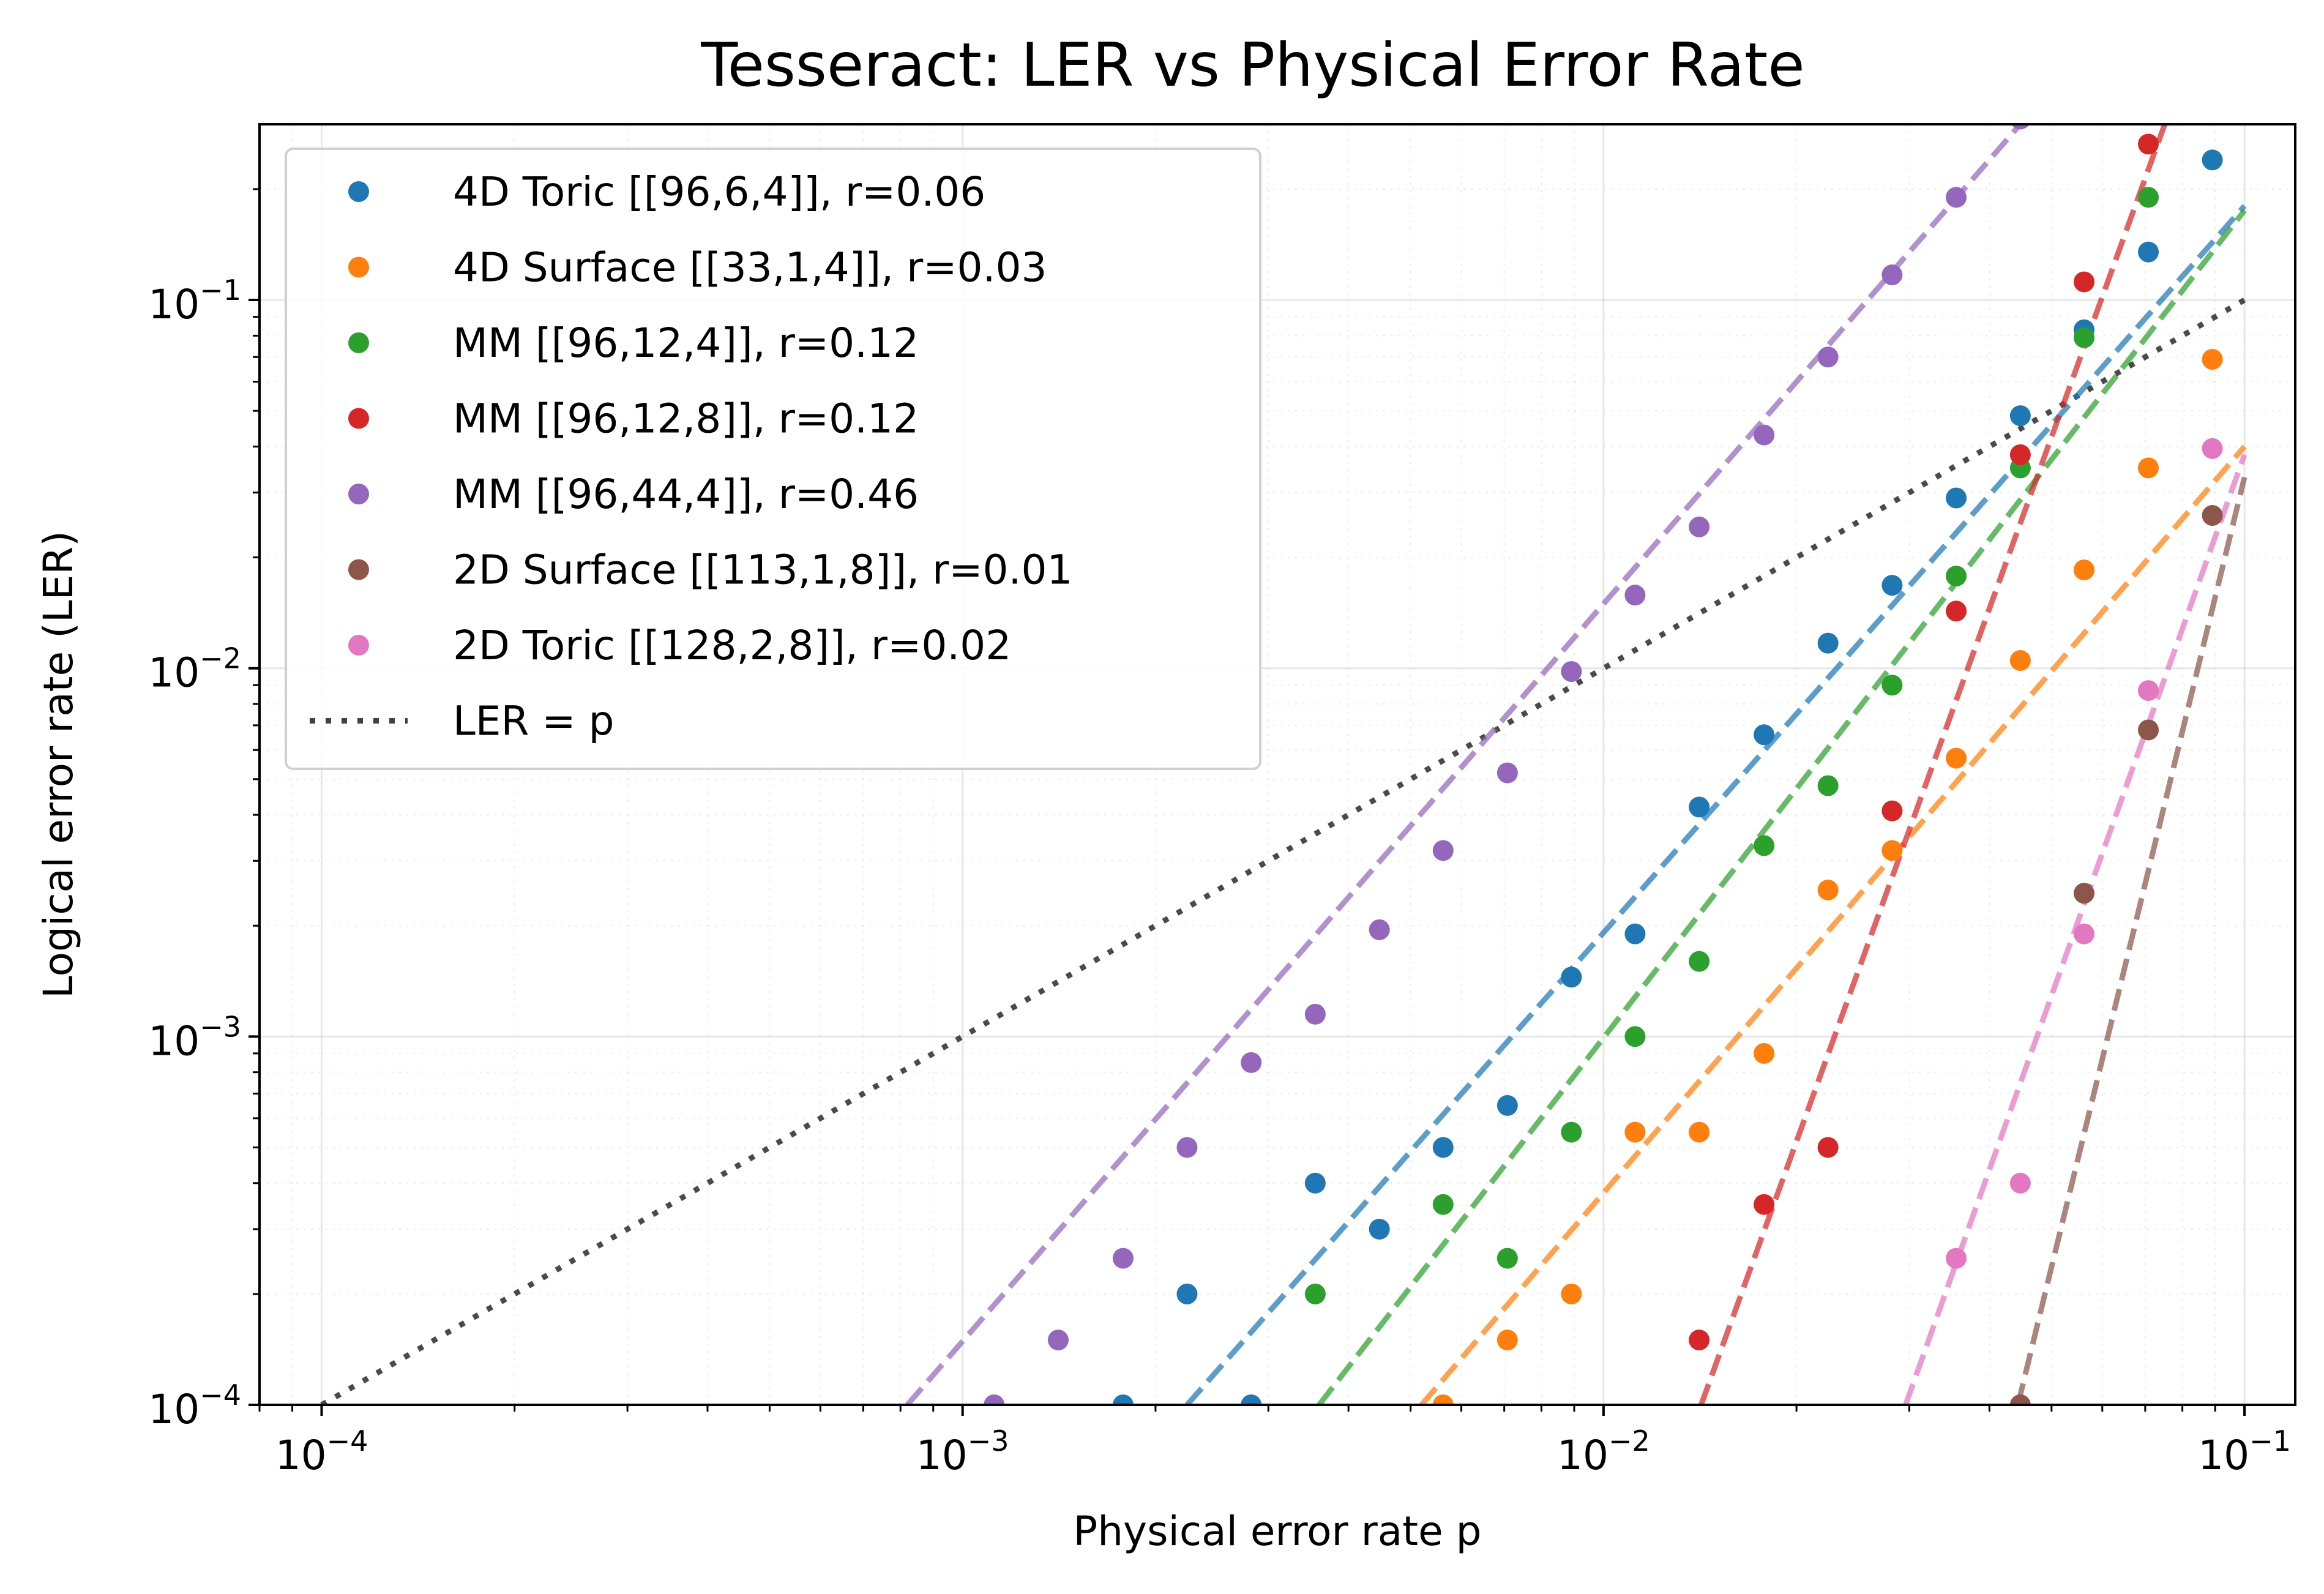  I want to click on x-tick-label: 10⁻², so click(1603, 1451).